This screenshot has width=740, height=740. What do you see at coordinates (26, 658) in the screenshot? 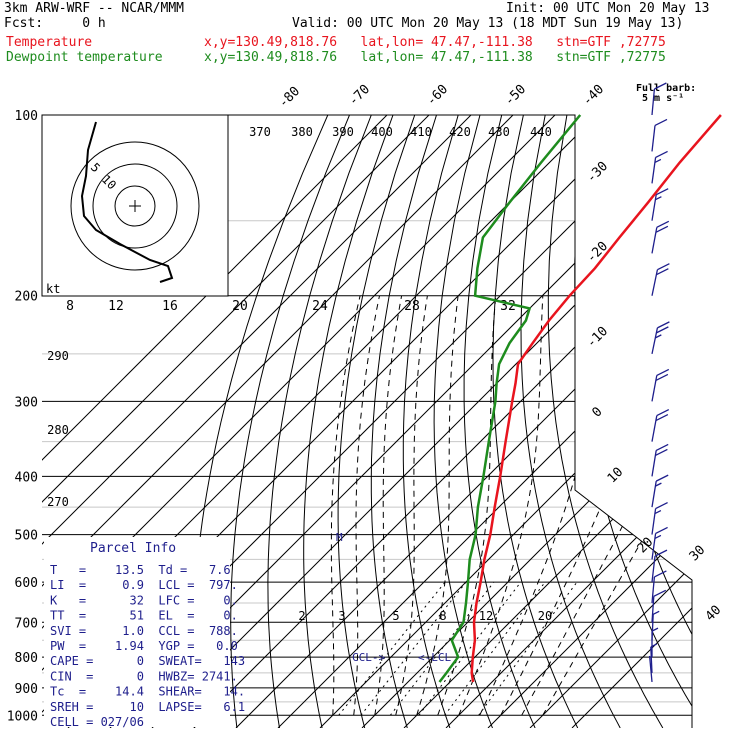
I see `pressure-tick-label: 800` at bounding box center [26, 658].